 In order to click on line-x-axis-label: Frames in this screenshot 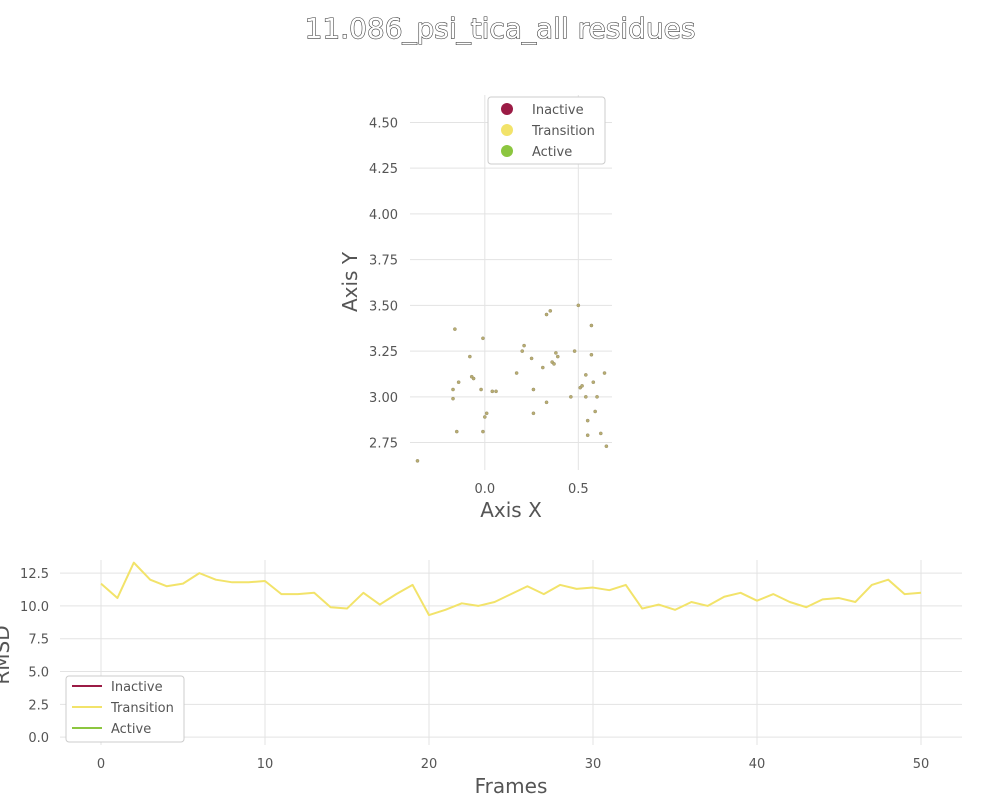, I will do `click(511, 786)`.